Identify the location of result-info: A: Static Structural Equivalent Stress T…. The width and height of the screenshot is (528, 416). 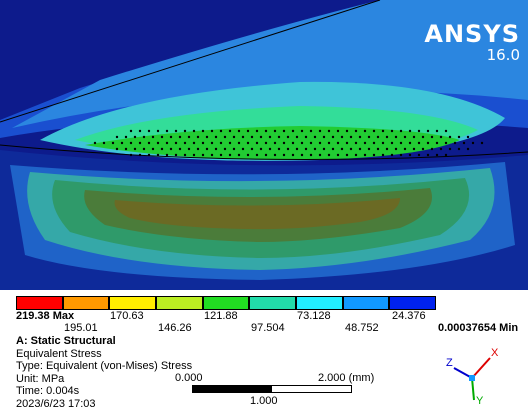
(104, 372).